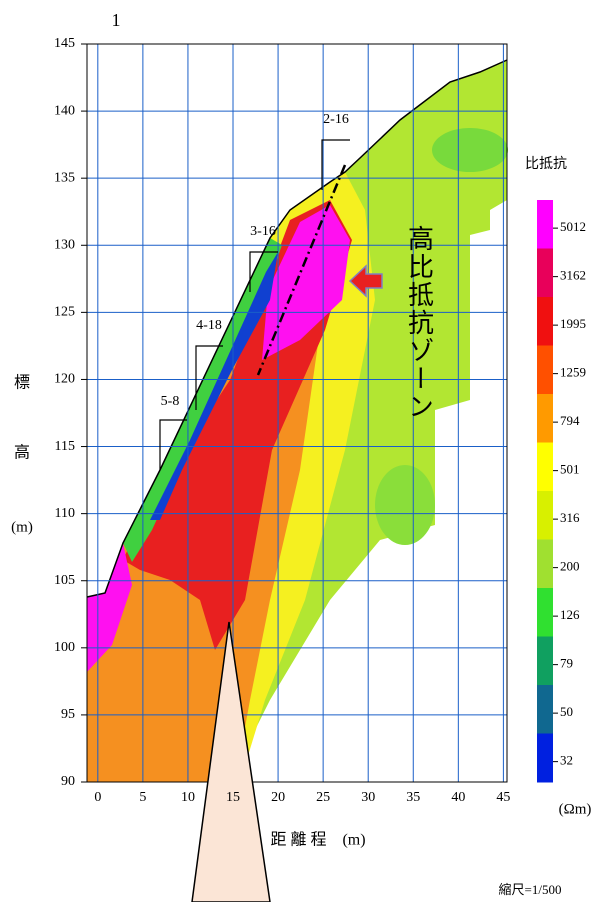 The image size is (603, 907). Describe the element at coordinates (365, 281) in the screenshot. I see `arrow` at that location.